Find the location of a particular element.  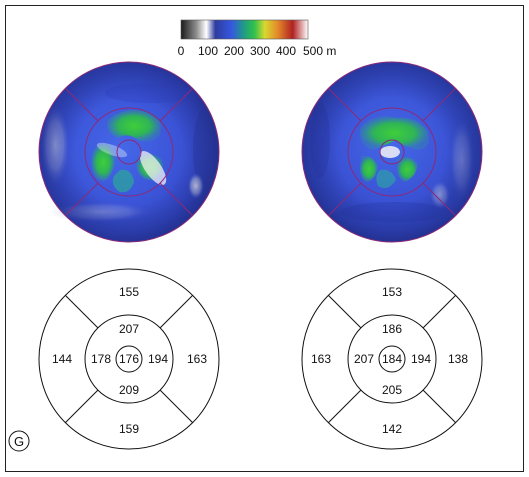

left-outer-left-value: 144 is located at coordinates (62, 359).